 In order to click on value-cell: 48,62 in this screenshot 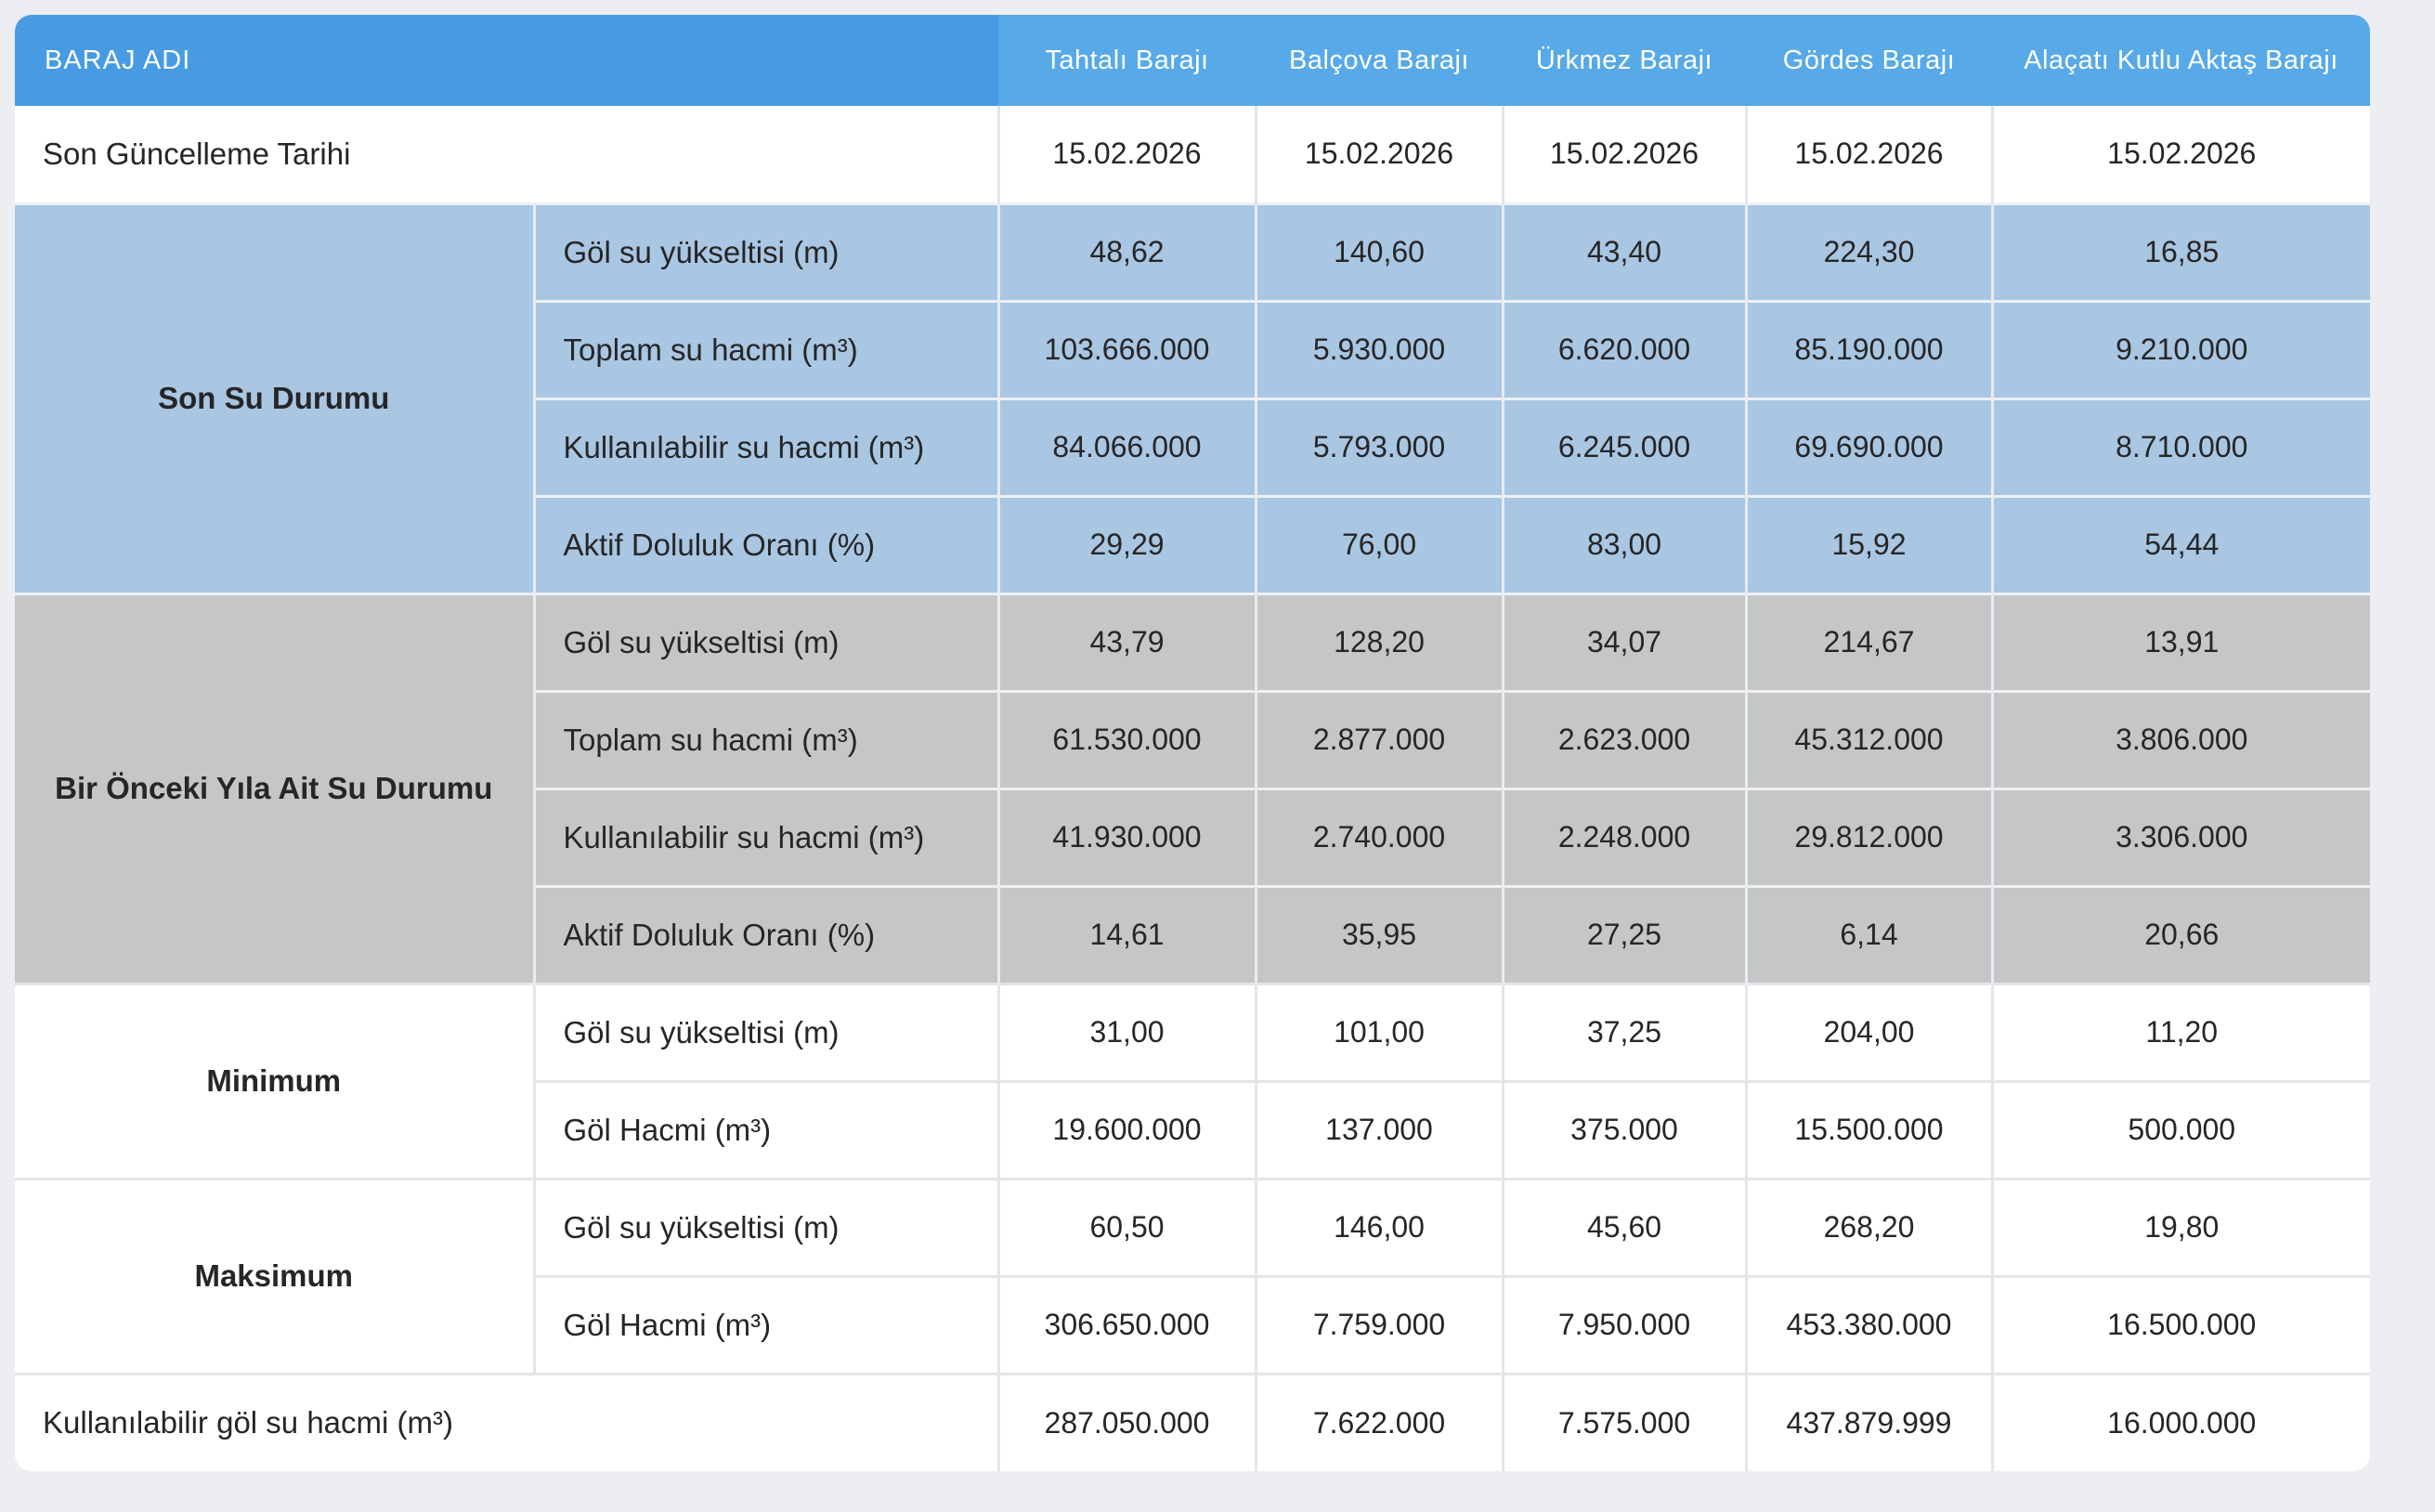, I will do `click(1126, 252)`.